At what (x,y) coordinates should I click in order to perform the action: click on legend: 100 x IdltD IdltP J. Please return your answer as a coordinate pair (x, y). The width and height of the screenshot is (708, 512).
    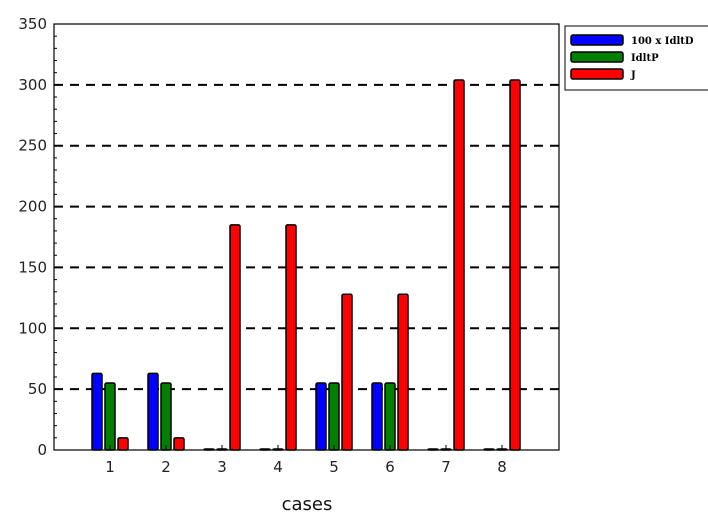
    Looking at the image, I should click on (636, 58).